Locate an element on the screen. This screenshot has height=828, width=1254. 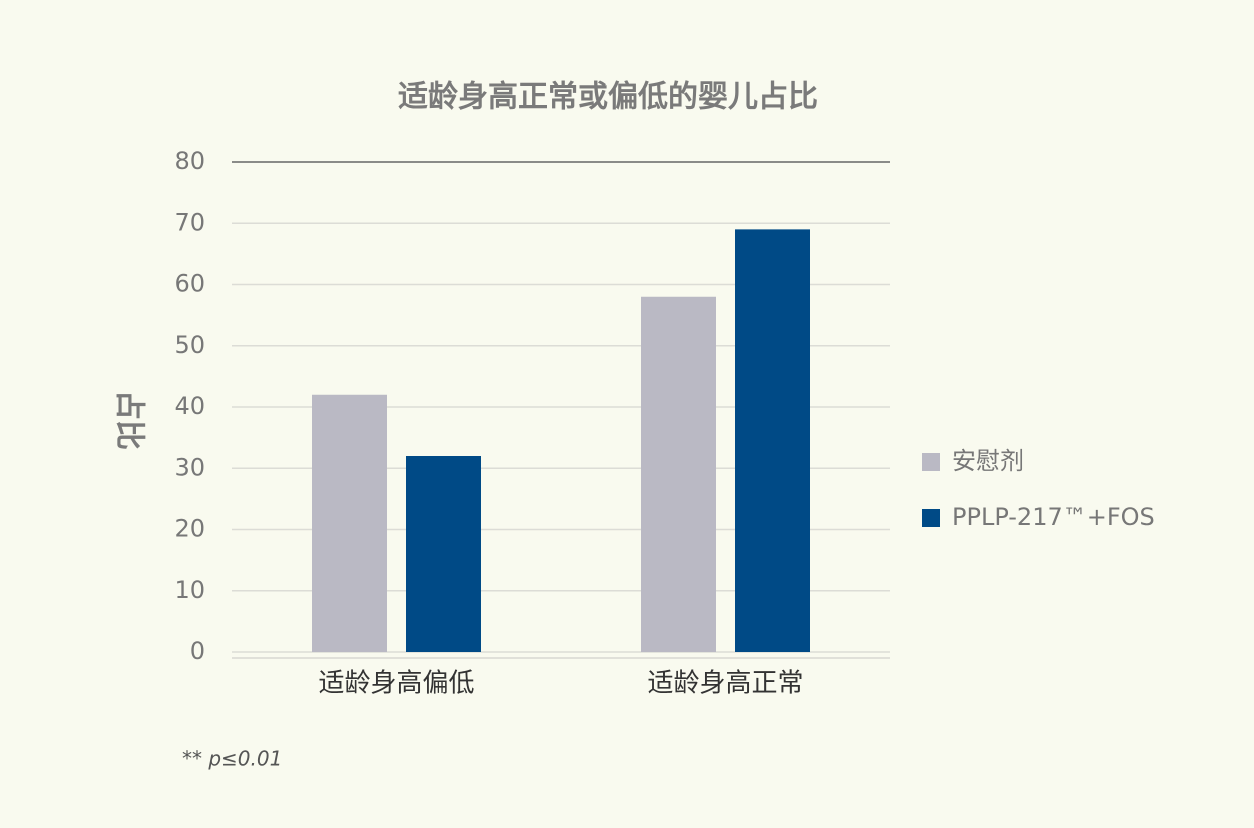
y-tick-label: 0 is located at coordinates (197, 651).